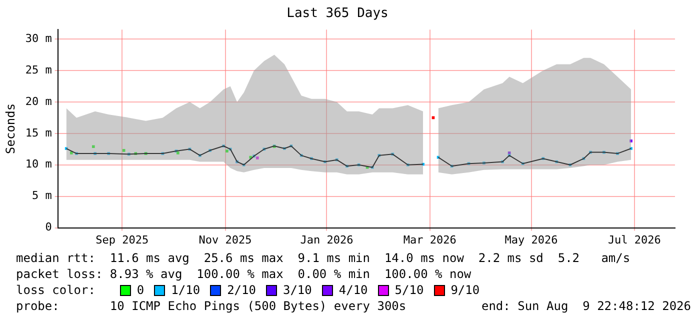  I want to click on y-tick-label: 15 m, so click(38, 133).